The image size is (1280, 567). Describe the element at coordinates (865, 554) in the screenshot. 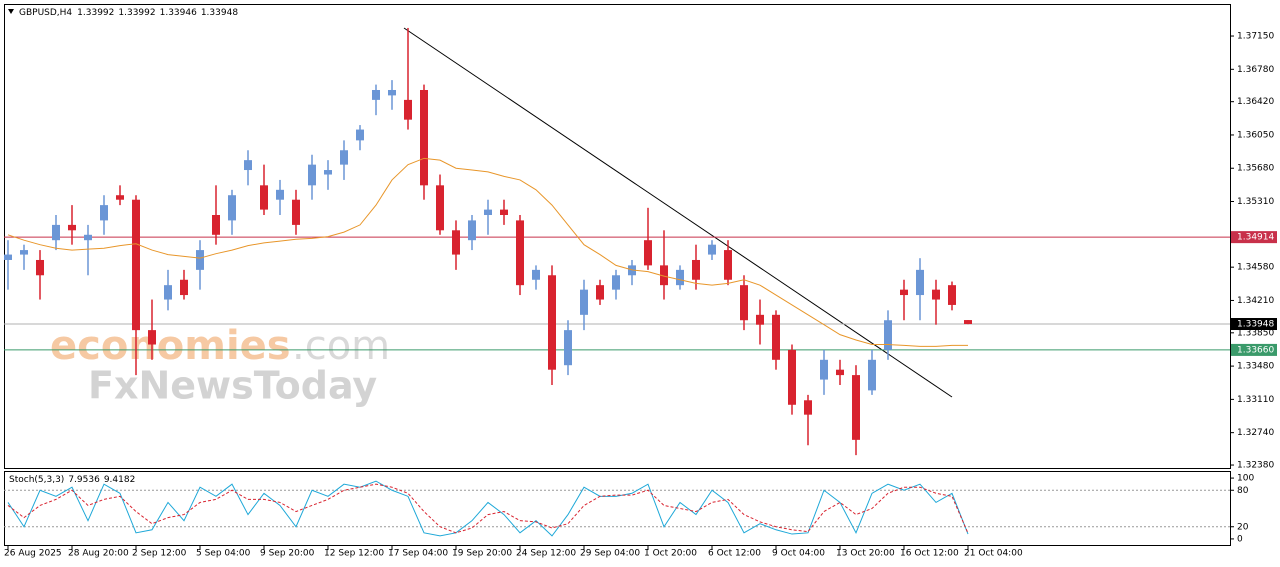

I see `x-tick-label: 13 Oct 20:00` at that location.